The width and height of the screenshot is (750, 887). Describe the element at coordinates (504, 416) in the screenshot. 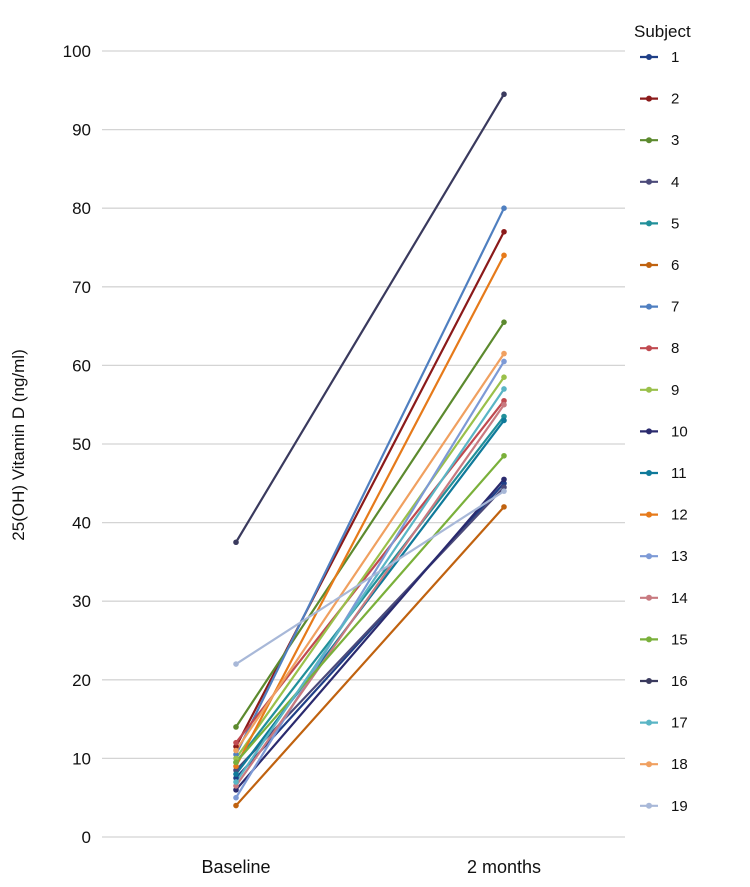

I see `data-point-5-2-months` at that location.